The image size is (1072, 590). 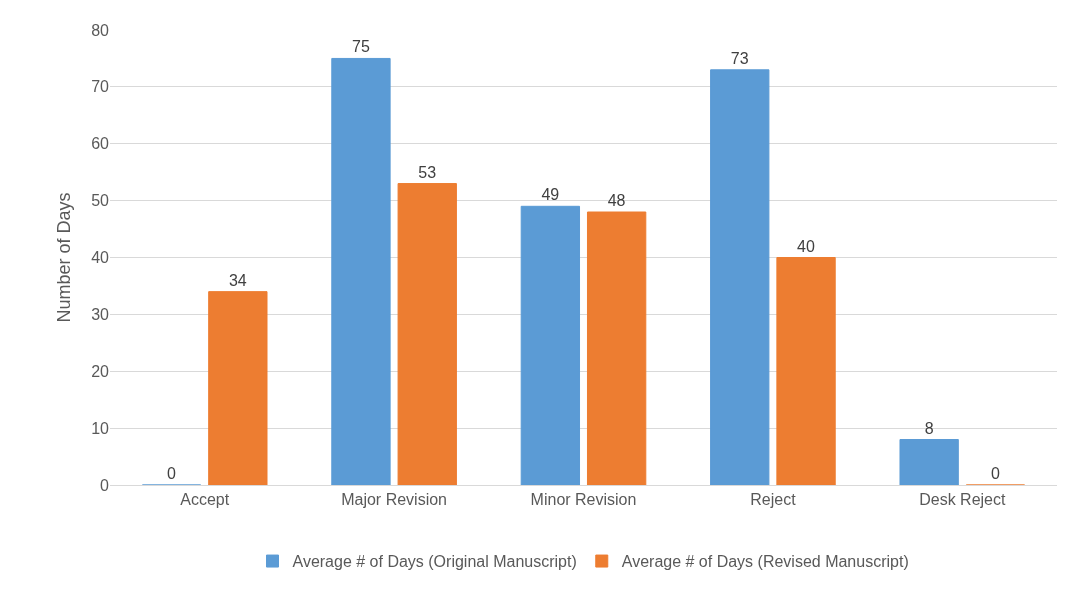 I want to click on data-label: 34, so click(x=237, y=280).